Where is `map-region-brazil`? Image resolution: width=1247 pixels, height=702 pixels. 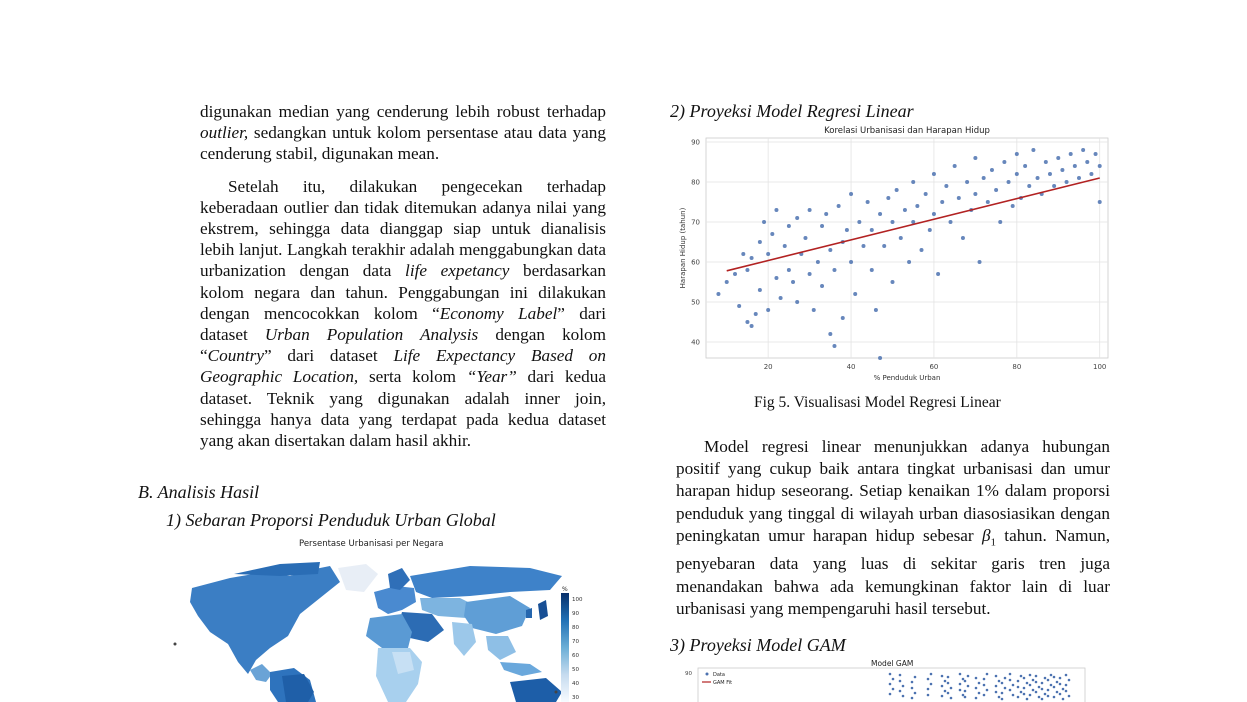
map-region-brazil is located at coordinates (298, 688).